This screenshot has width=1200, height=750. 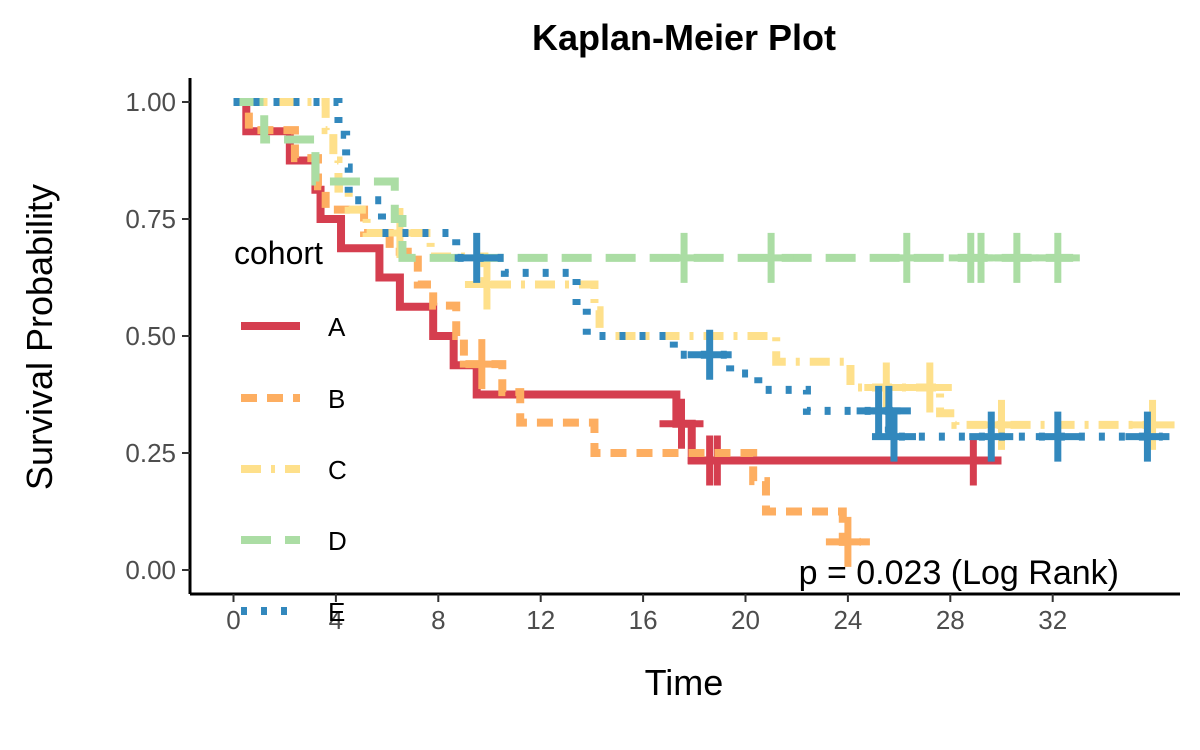 I want to click on p-value-annotation: p = 0.023 (Log Rank), so click(x=959, y=573).